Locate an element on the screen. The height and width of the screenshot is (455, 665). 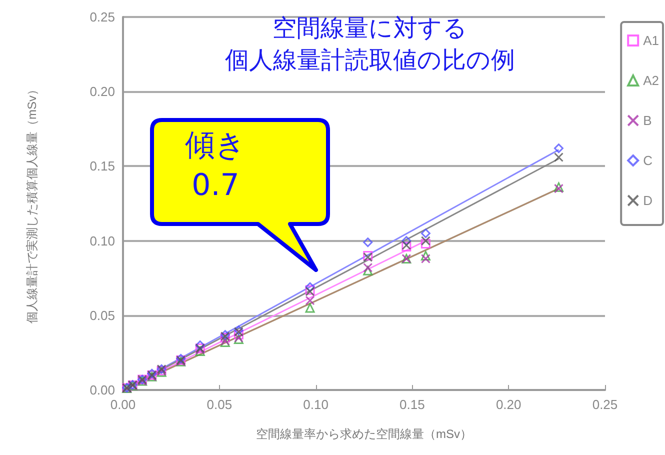
x-axis-title: 空間線量率から求めた空間線量（mSv） is located at coordinates (364, 434).